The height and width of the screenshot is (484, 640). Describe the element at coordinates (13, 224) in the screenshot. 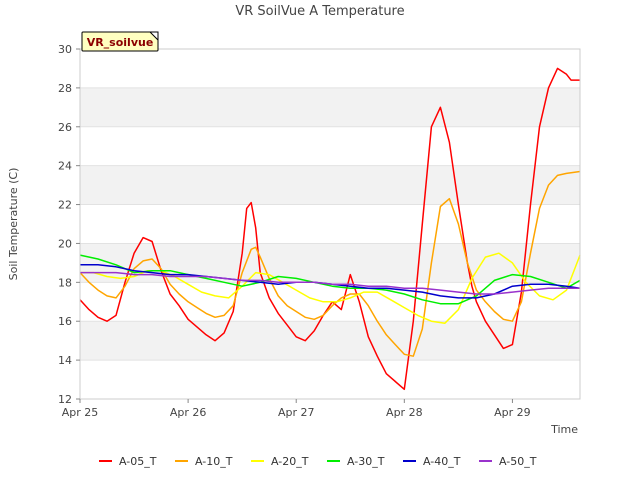

I see `y-axis-label: Soil Temperature (C)` at that location.